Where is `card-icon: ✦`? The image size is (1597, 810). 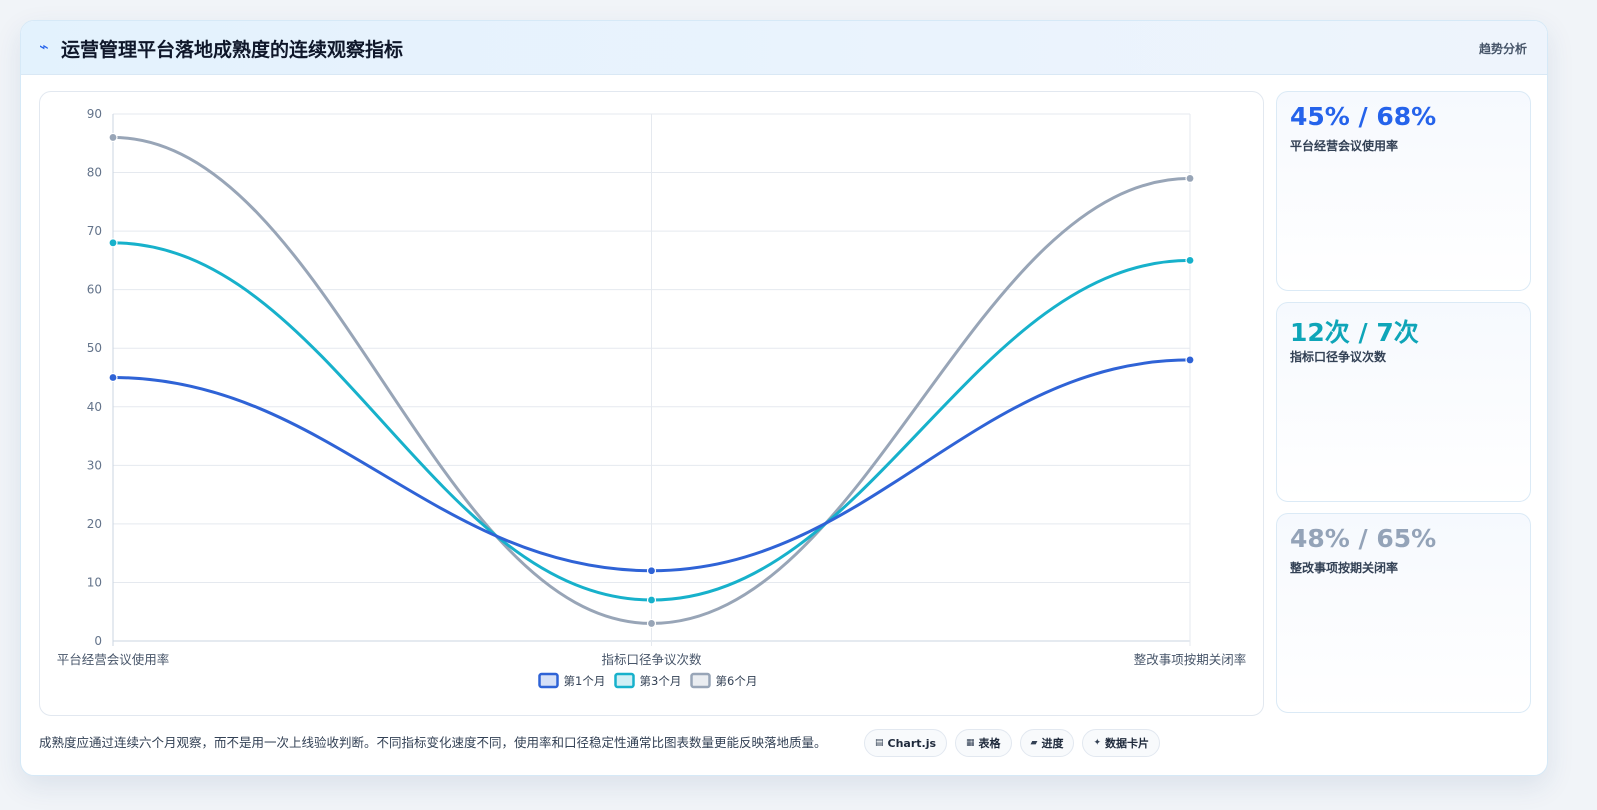
card-icon: ✦ is located at coordinates (1097, 743).